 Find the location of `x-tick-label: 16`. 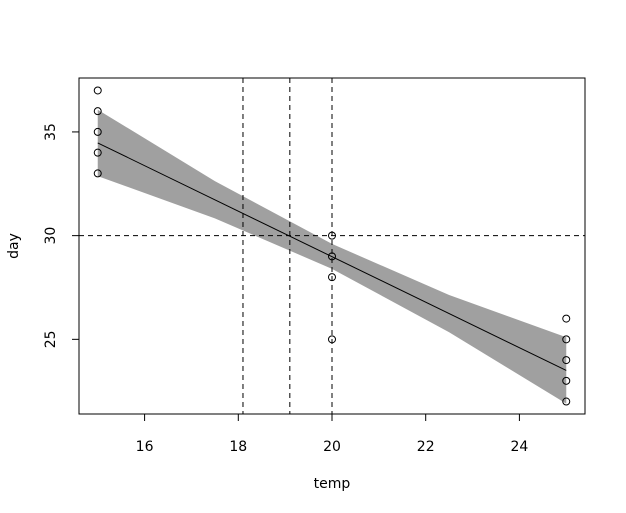

x-tick-label: 16 is located at coordinates (145, 447).